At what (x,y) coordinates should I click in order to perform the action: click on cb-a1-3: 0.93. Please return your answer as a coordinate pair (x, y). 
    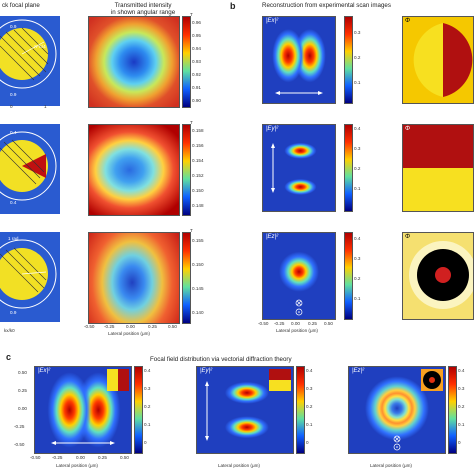
    Looking at the image, I should click on (196, 61).